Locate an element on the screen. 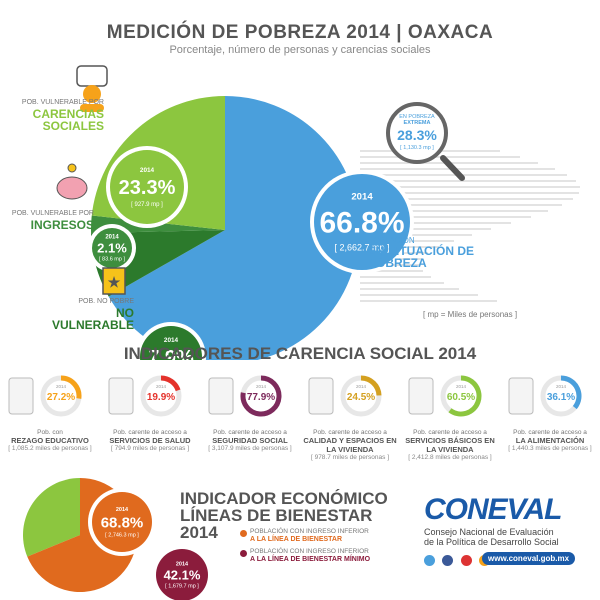 The height and width of the screenshot is (600, 600). bubble-value-3: 7.9% is located at coordinates (171, 353).